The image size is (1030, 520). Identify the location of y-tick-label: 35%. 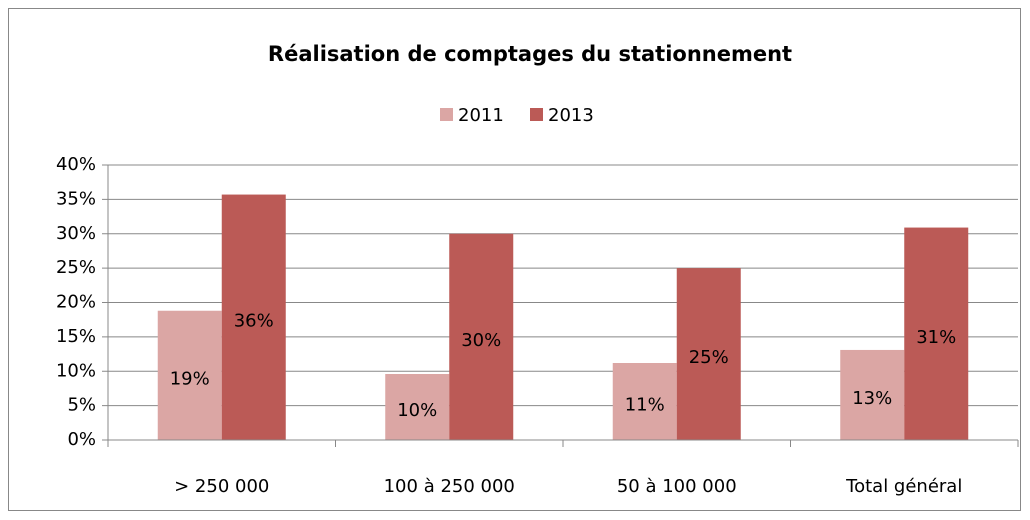
(76, 198).